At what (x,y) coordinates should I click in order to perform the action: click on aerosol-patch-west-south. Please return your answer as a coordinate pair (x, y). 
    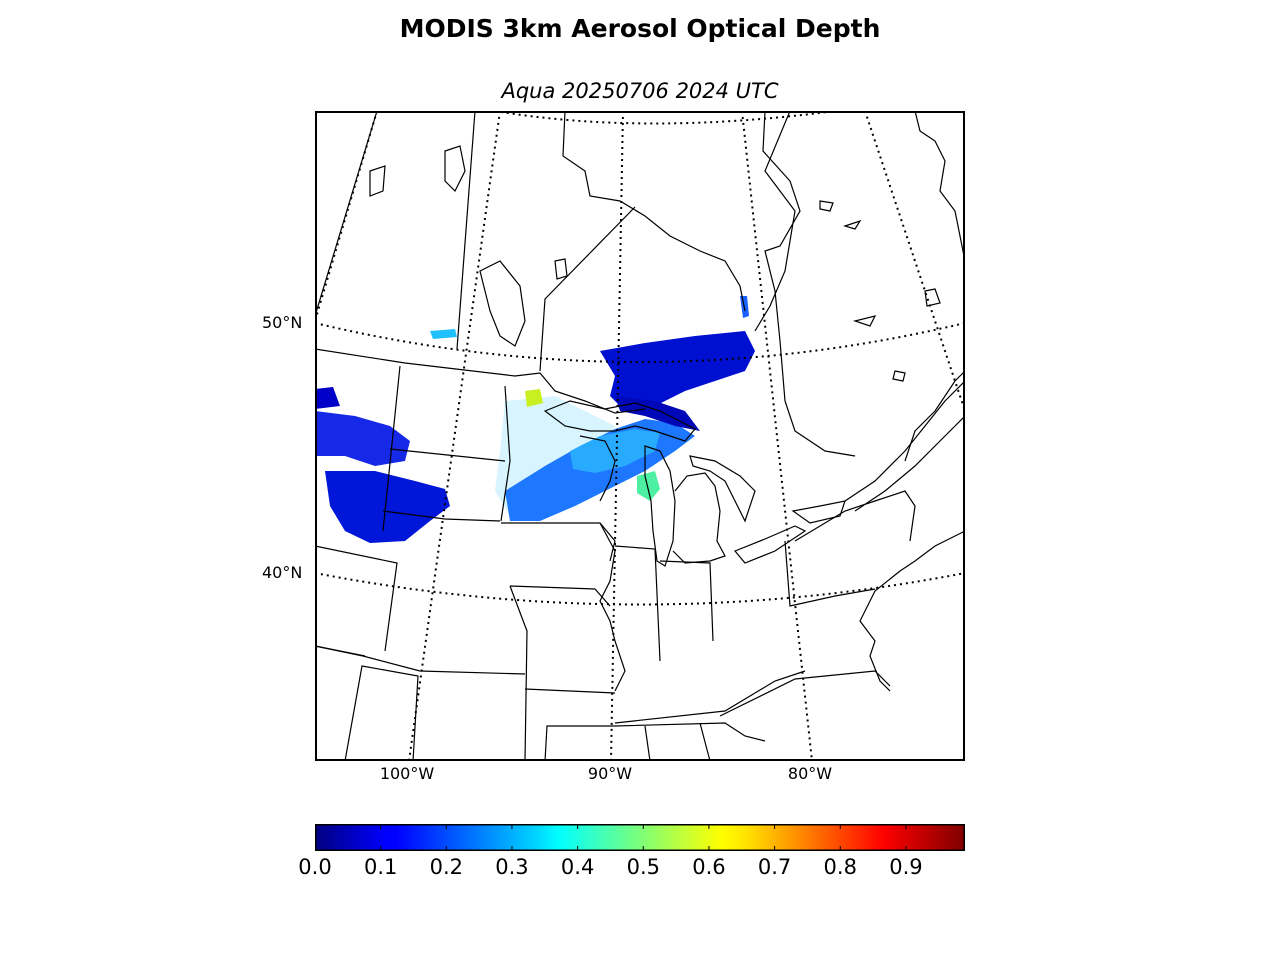
    Looking at the image, I should click on (387, 507).